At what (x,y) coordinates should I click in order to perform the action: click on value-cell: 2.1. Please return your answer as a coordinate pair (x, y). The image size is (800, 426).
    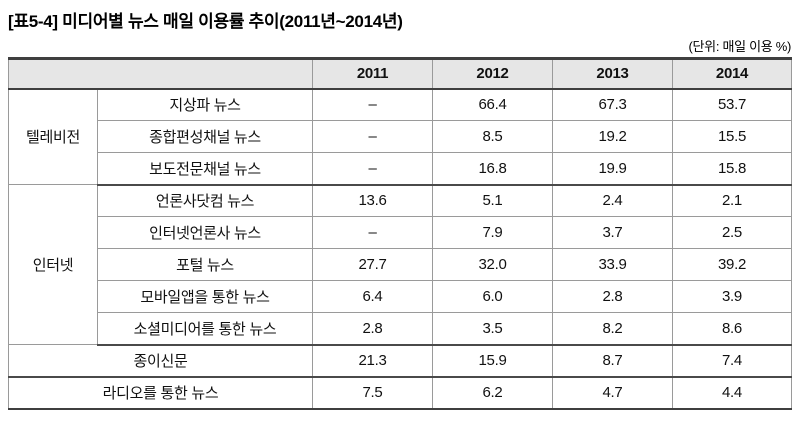
    Looking at the image, I should click on (732, 200).